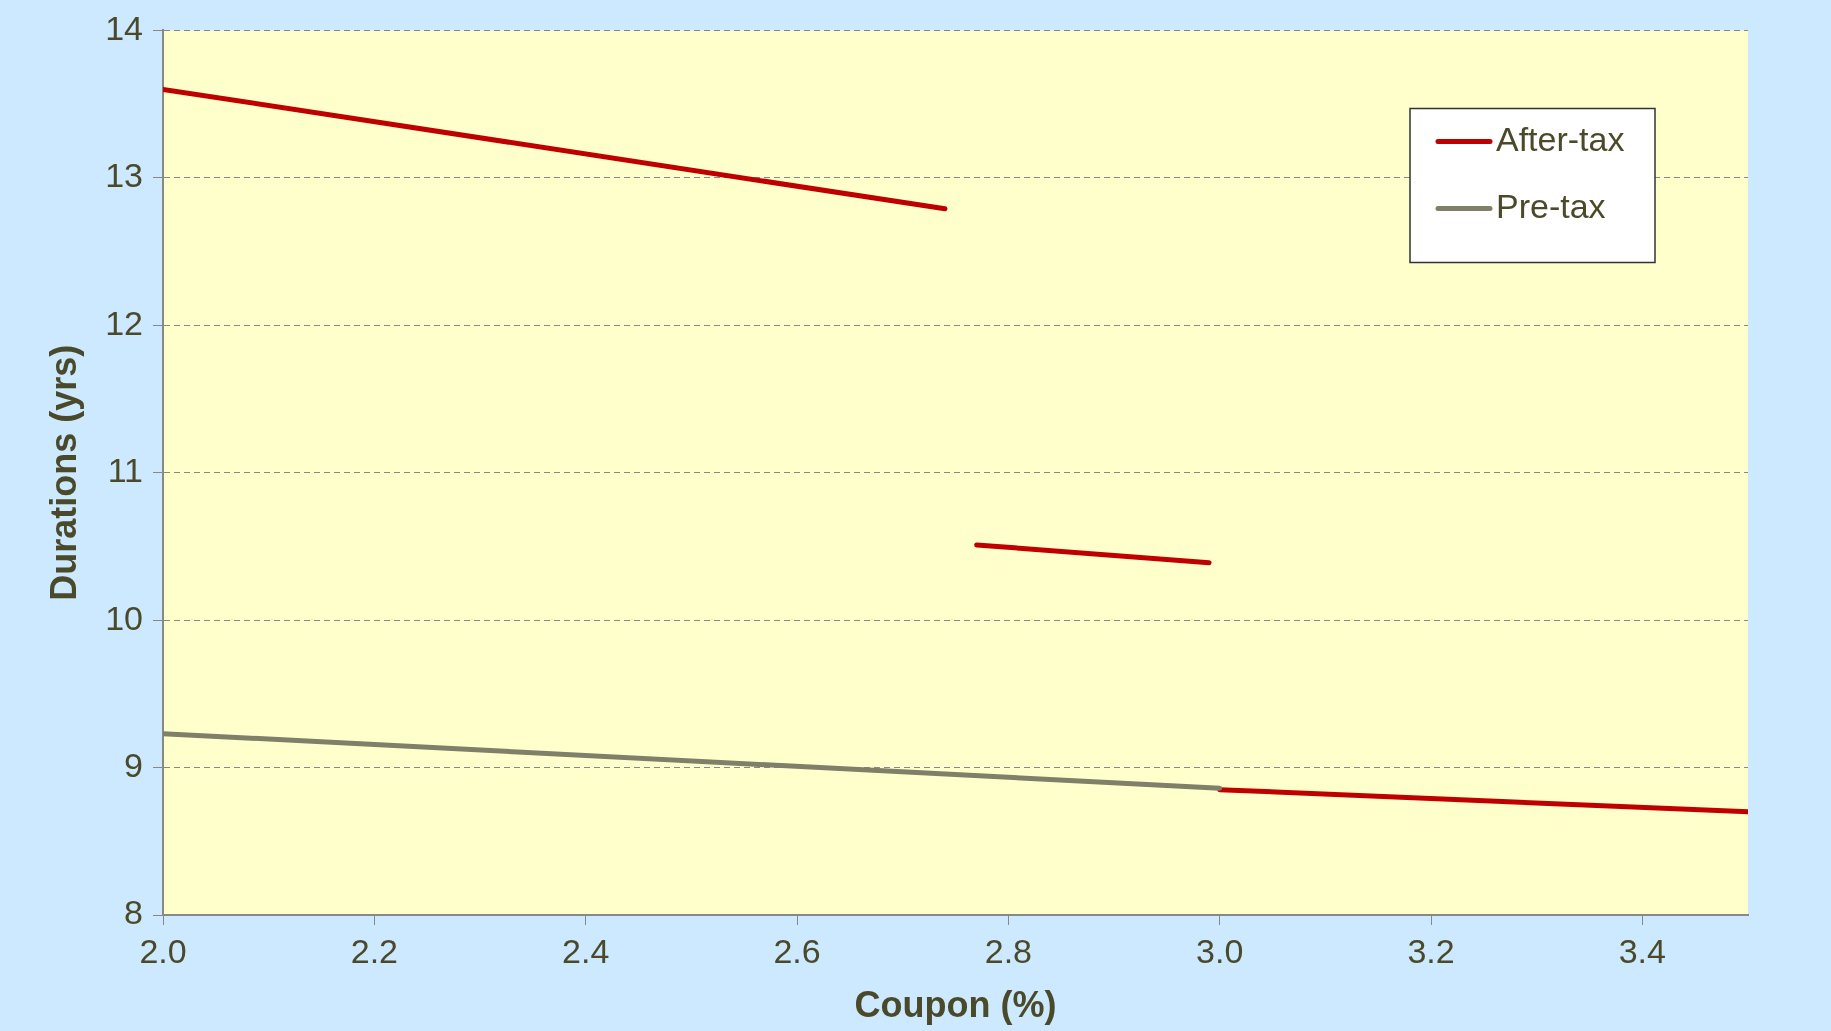  Describe the element at coordinates (124, 322) in the screenshot. I see `y-tick-label: 12` at that location.